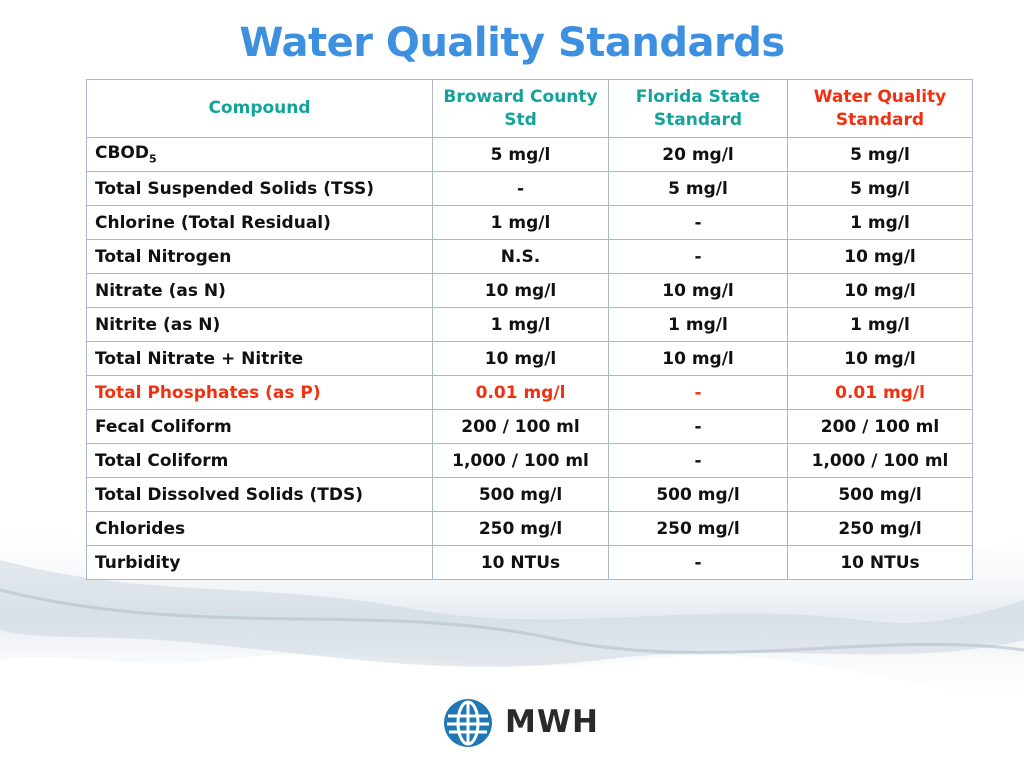 This screenshot has height=768, width=1024. Describe the element at coordinates (259, 562) in the screenshot. I see `compound-cell: Turbidity` at that location.